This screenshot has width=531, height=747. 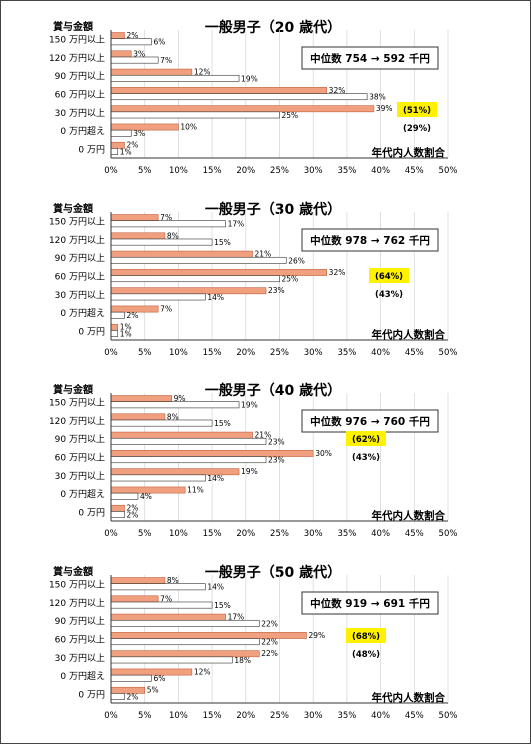 What do you see at coordinates (245, 353) in the screenshot?
I see `x-tick-label: 20%` at bounding box center [245, 353].